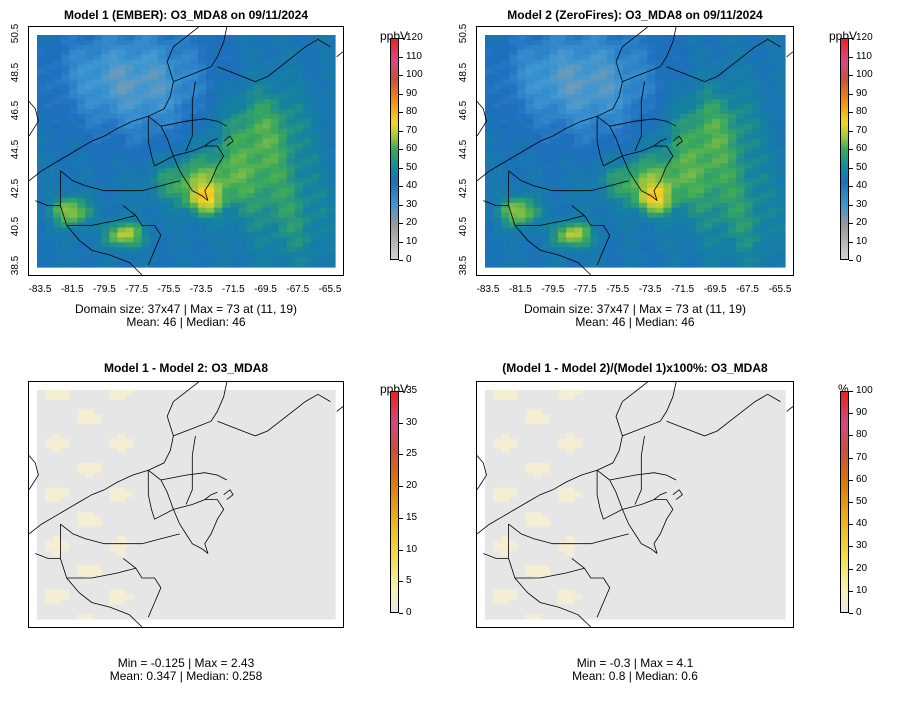 Image resolution: width=900 pixels, height=706 pixels. I want to click on x-tick-label: -75.5, so click(618, 289).